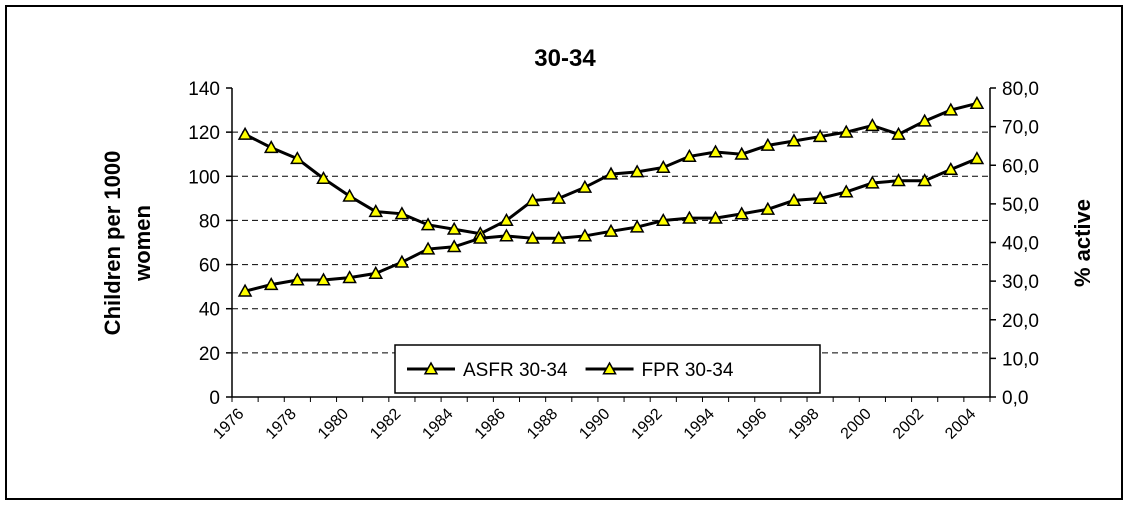 This screenshot has width=1130, height=506. Describe the element at coordinates (142, 243) in the screenshot. I see `y-axis-label: women` at that location.